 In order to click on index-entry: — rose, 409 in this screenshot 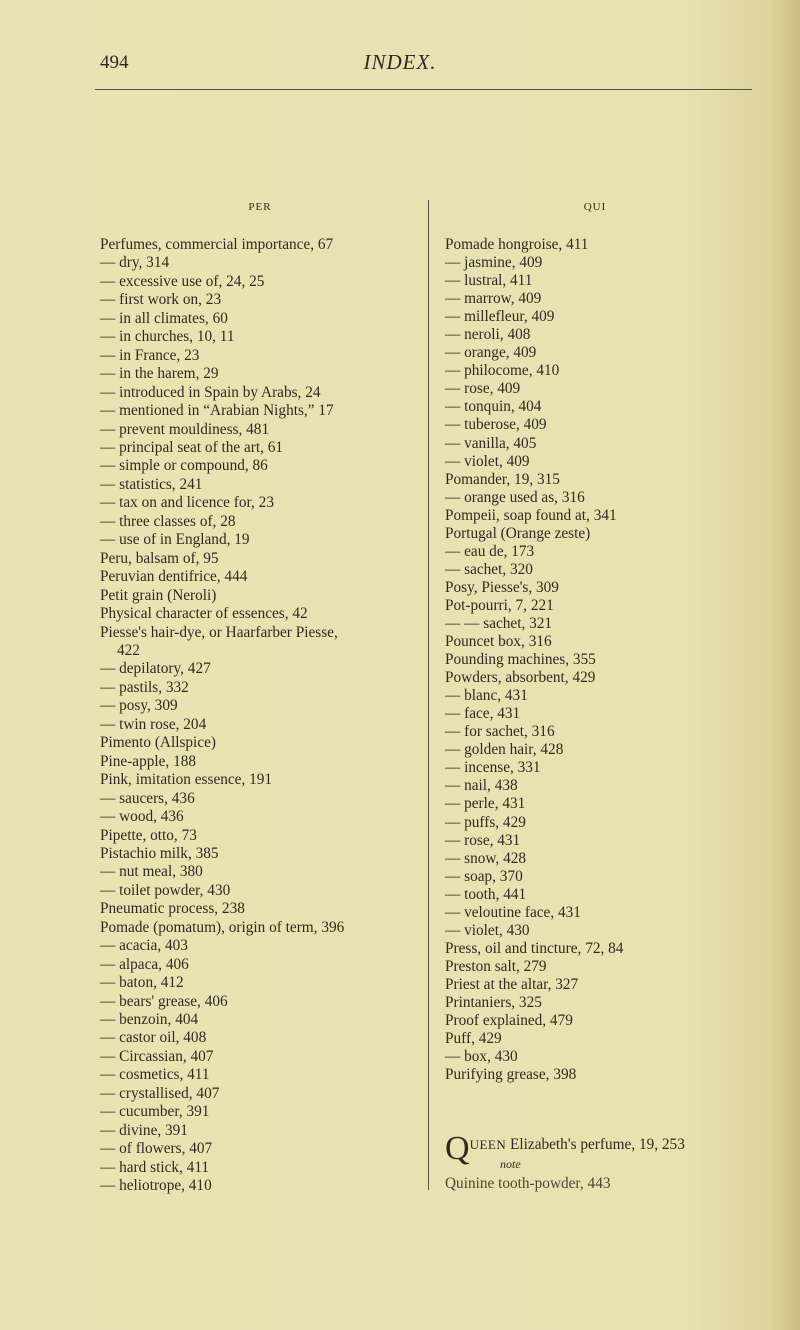, I will do `click(483, 389)`.